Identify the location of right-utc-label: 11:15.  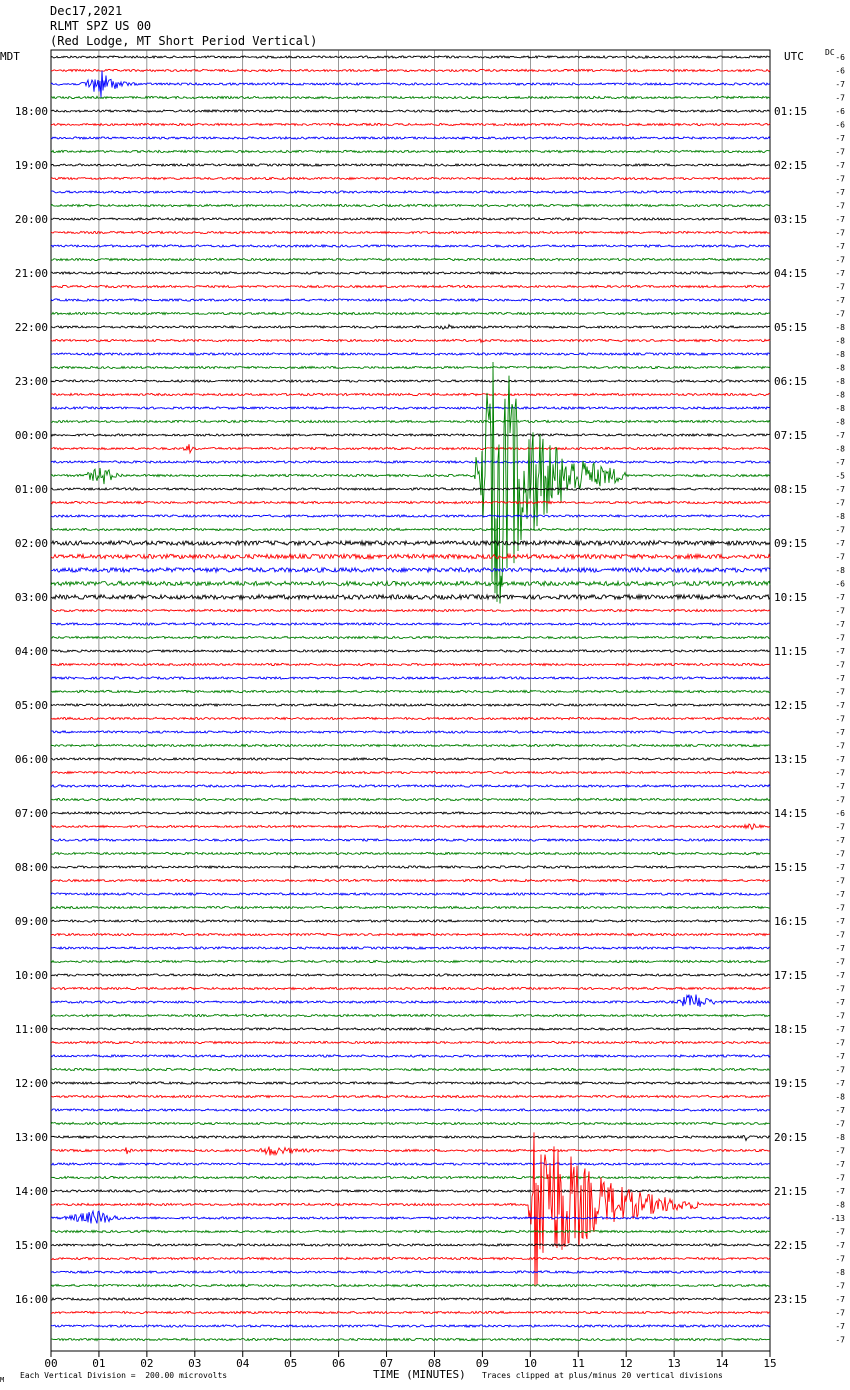
(790, 651).